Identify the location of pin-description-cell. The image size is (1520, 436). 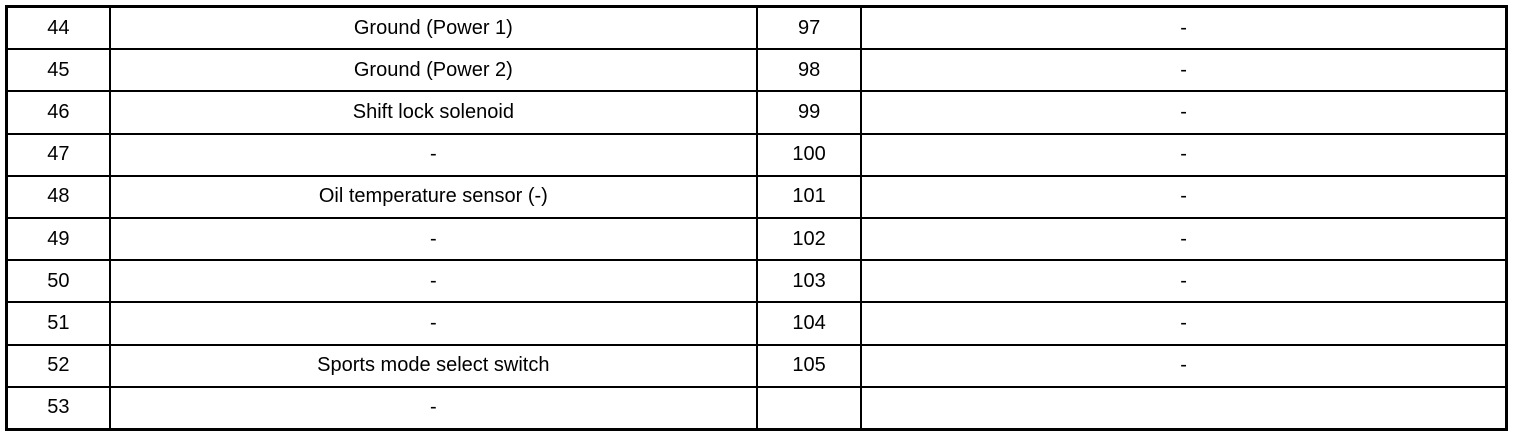
(1184, 408).